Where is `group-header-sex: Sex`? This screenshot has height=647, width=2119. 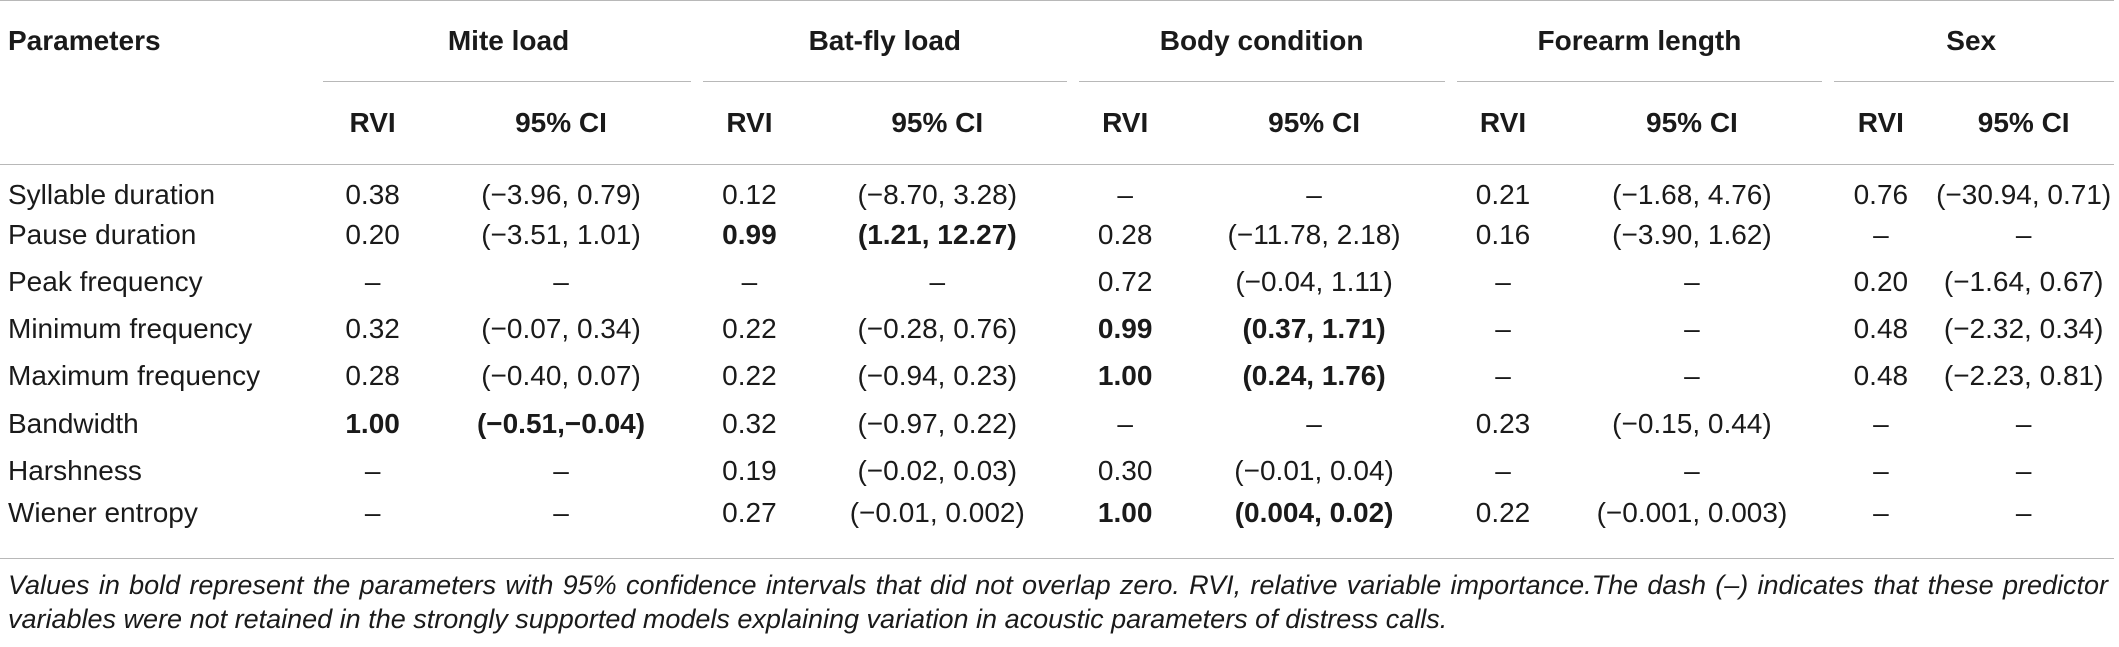 group-header-sex: Sex is located at coordinates (1971, 41).